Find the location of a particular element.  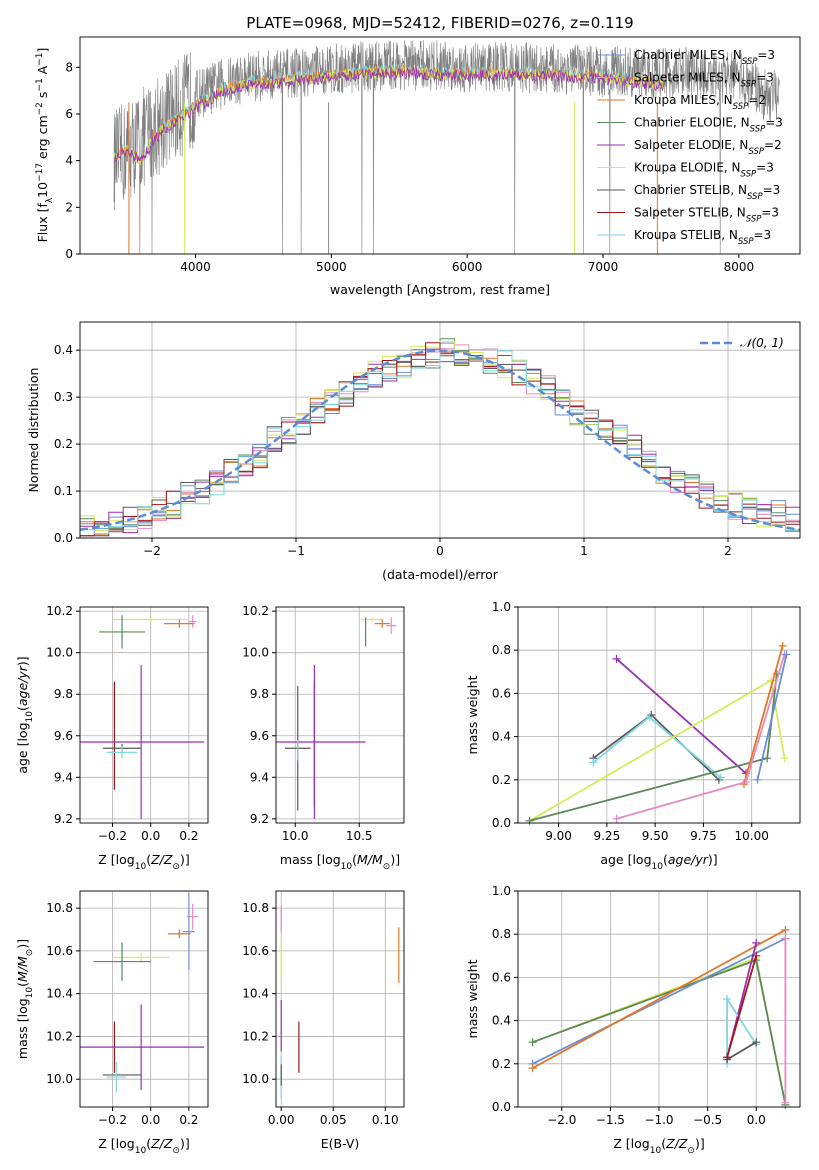

age-vs-mass-xlabel: mass [log10(M/M⊙)] is located at coordinates (340, 862).